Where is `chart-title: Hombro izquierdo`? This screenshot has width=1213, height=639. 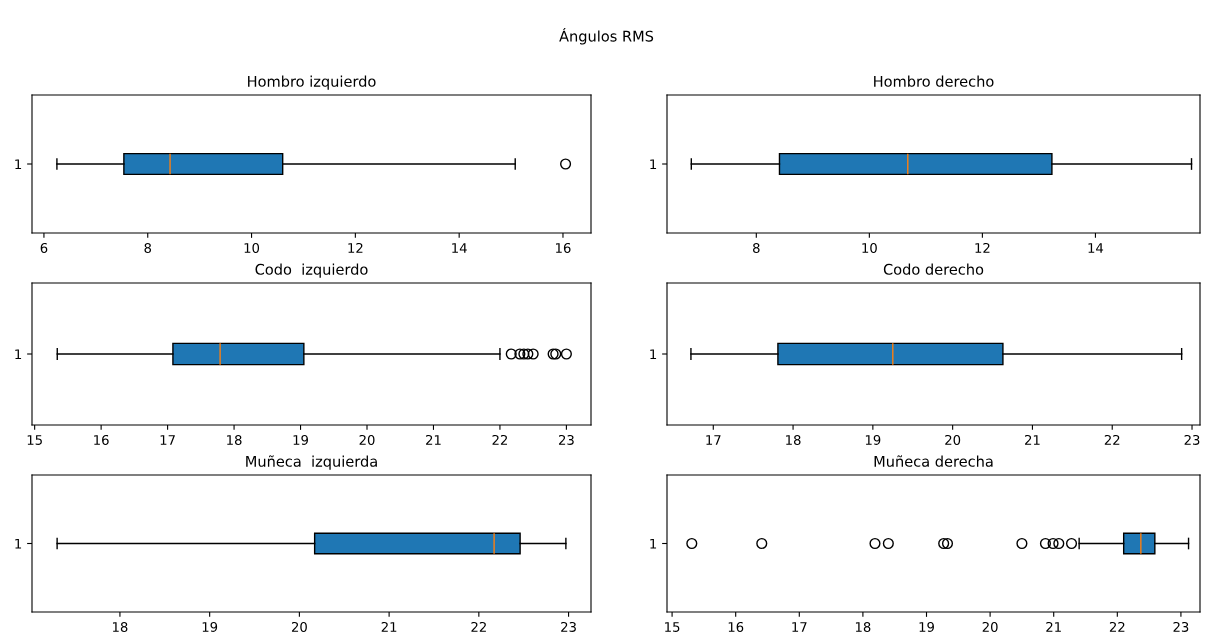
chart-title: Hombro izquierdo is located at coordinates (312, 82).